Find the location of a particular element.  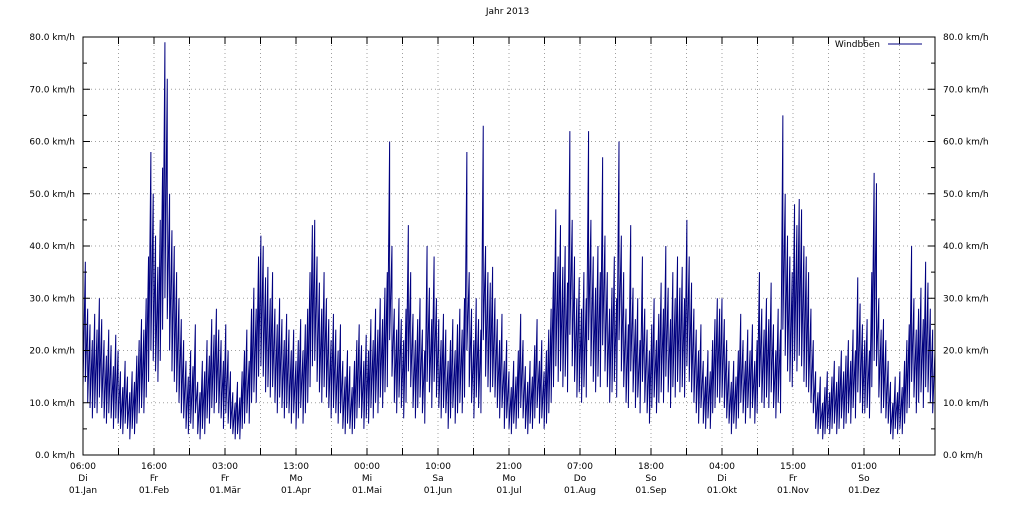

x-axis-time-label: 10:00 is located at coordinates (438, 467).